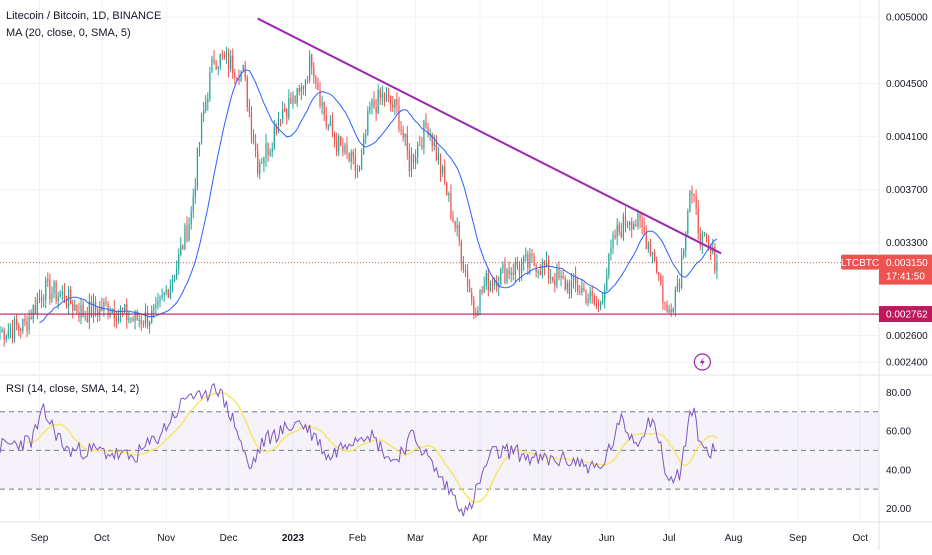 This screenshot has width=932, height=555. What do you see at coordinates (84, 16) in the screenshot?
I see `symbol-title: Litecoin / Bitcoin, 1D, BINANCE` at bounding box center [84, 16].